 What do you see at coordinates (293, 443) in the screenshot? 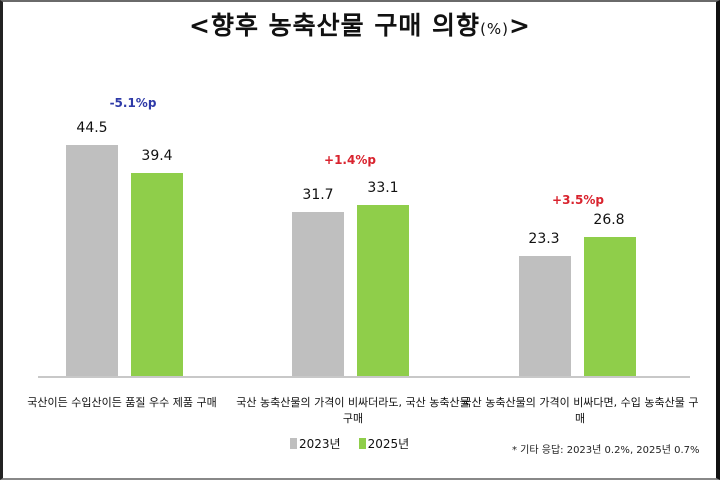
I see `legend-swatch-2023` at bounding box center [293, 443].